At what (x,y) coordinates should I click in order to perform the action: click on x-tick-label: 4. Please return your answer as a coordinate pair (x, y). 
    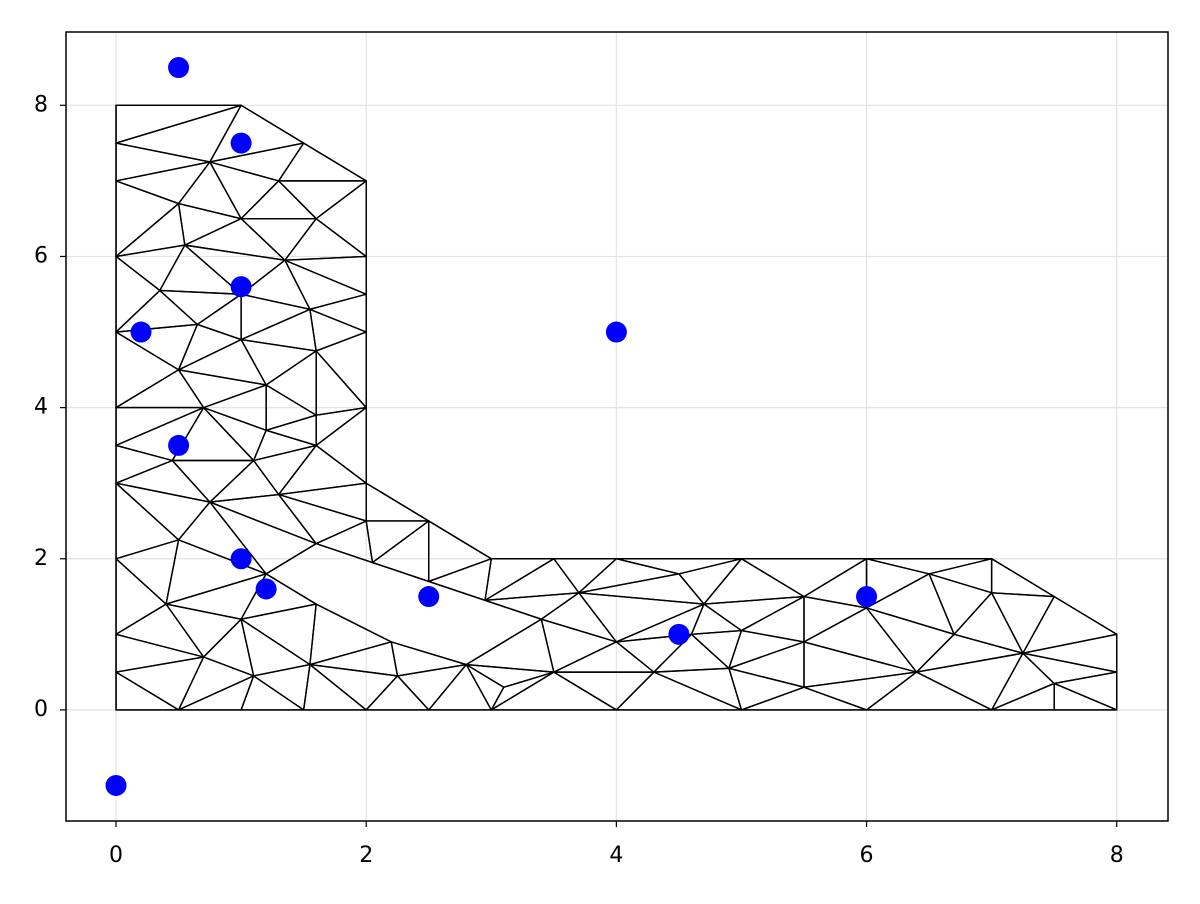
    Looking at the image, I should click on (616, 855).